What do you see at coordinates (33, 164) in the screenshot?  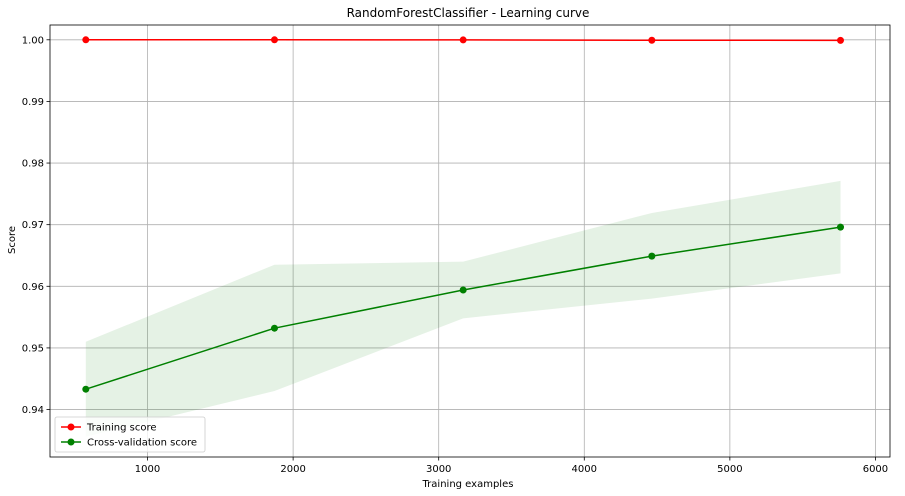 I see `y-tick-label: 0.98` at bounding box center [33, 164].